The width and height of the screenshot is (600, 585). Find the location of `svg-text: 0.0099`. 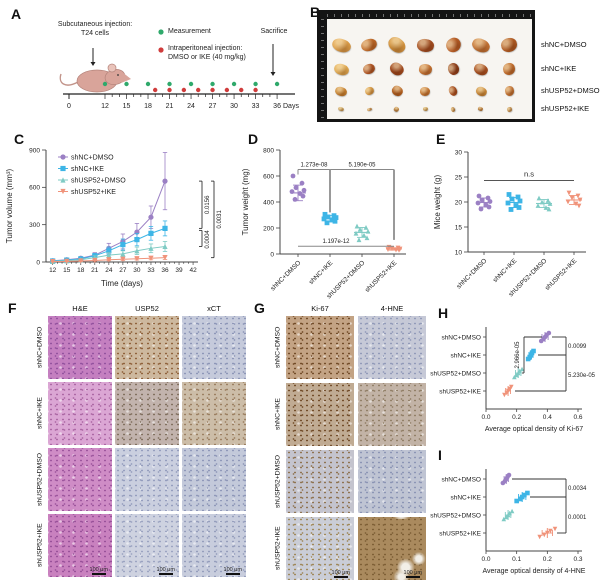

svg-text: 0.0099 is located at coordinates (577, 347).